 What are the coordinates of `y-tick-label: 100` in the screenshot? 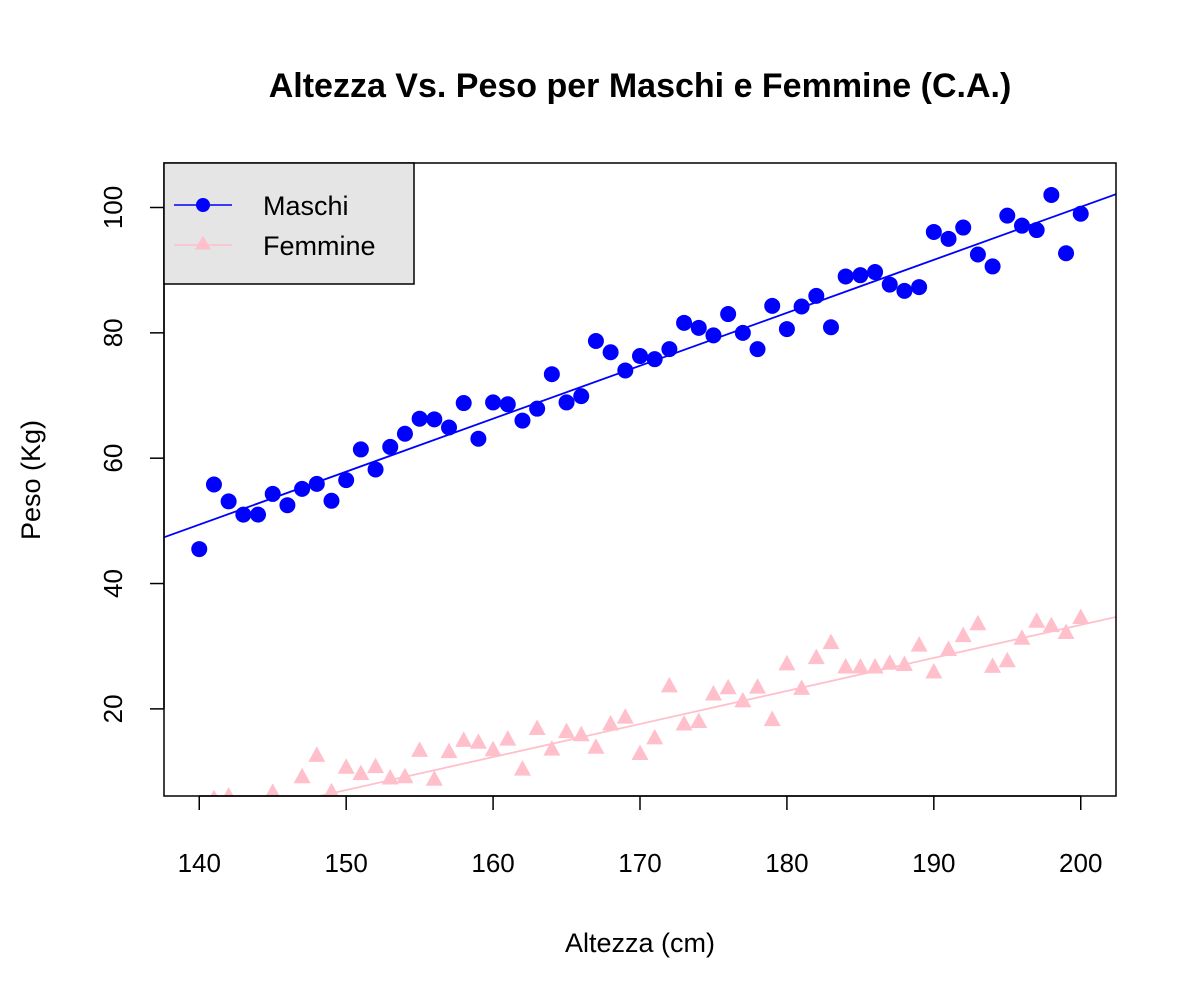 It's located at (113, 207).